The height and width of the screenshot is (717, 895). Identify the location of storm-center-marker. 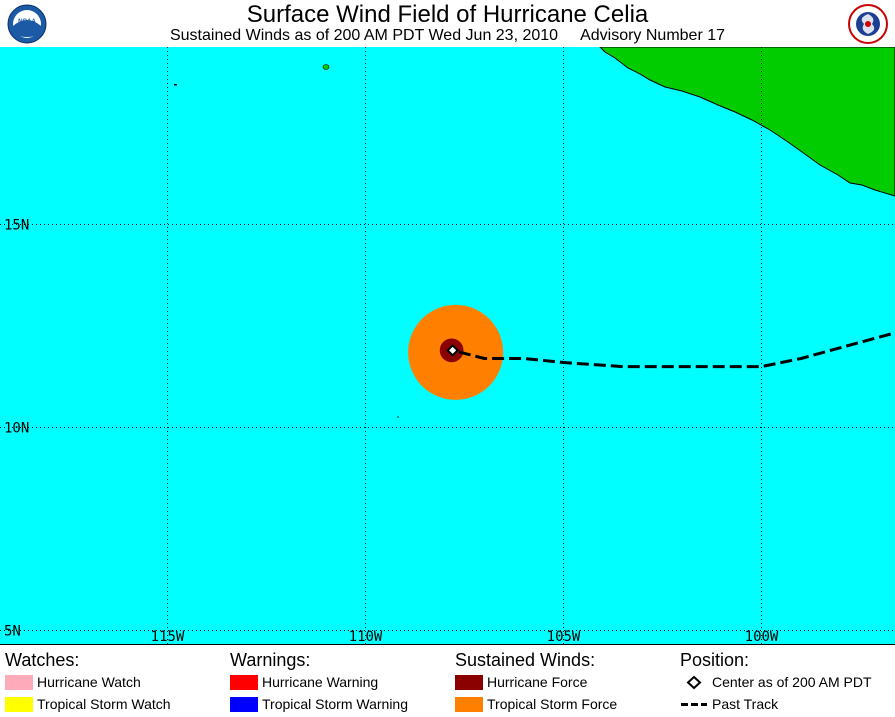
(453, 350).